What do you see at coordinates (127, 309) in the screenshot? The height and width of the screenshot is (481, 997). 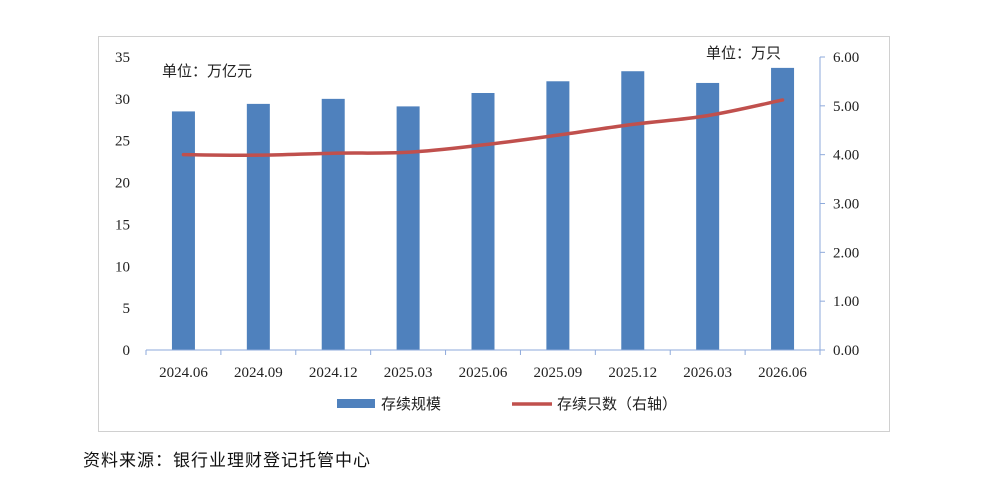 I see `left-axis-tick-label: 5` at bounding box center [127, 309].